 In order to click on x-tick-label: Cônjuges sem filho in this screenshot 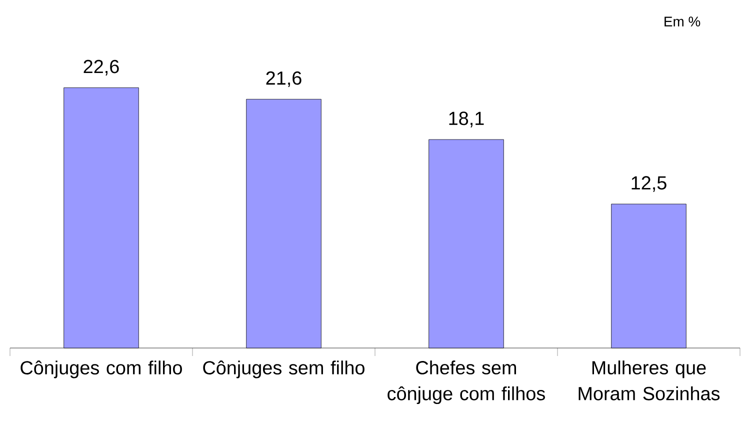, I will do `click(283, 369)`.